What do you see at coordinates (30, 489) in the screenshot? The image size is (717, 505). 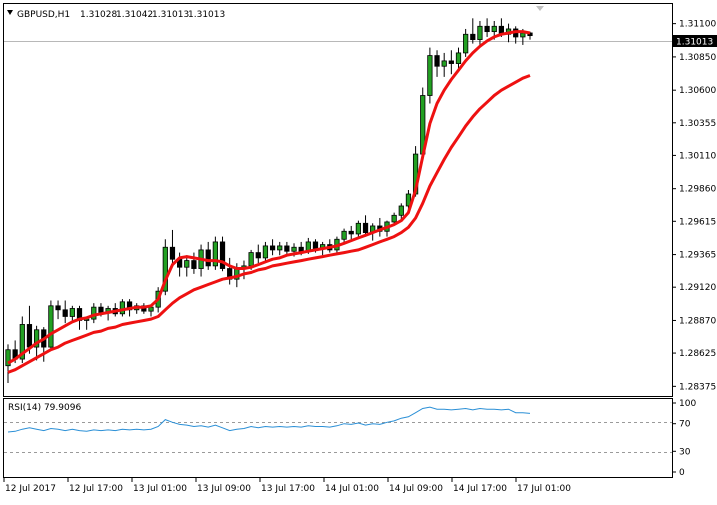 I see `time-tick-label: 12 Jul 2017` at bounding box center [30, 489].